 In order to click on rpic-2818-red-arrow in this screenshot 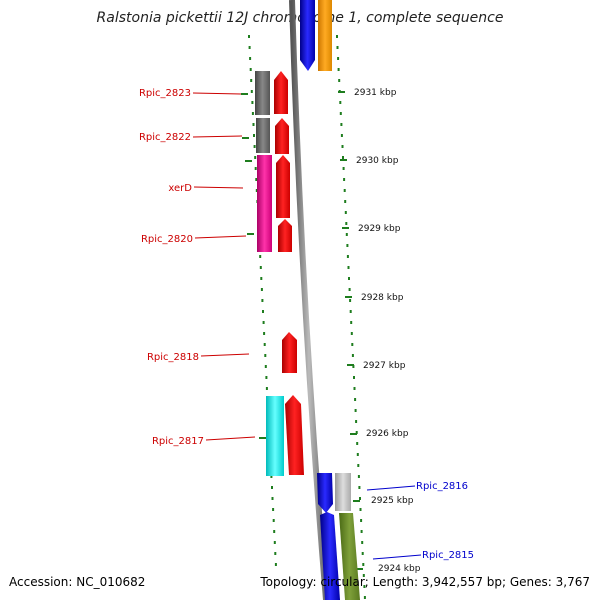, I will do `click(289, 352)`.